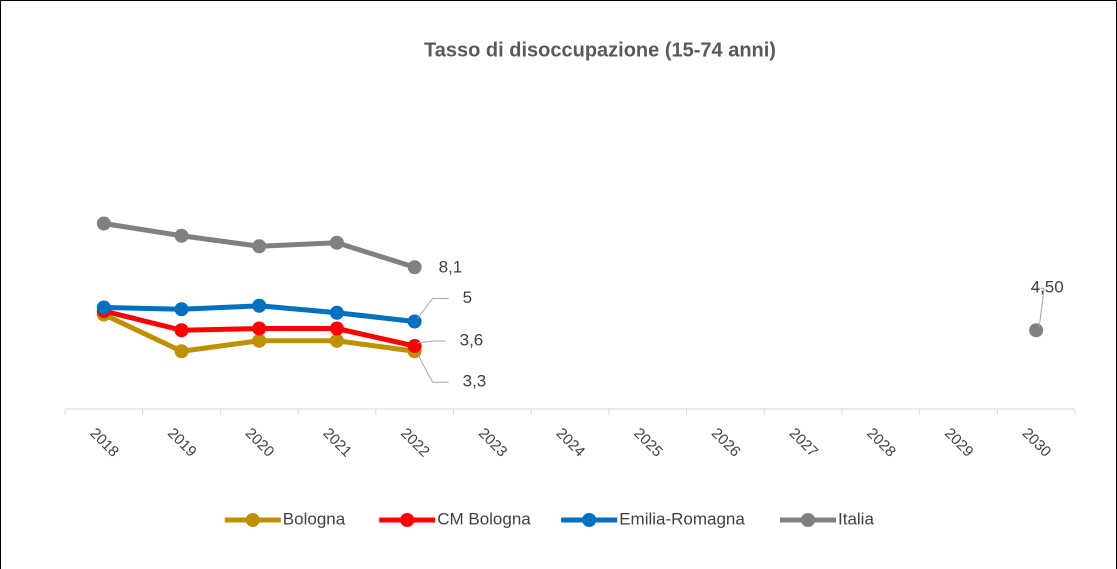 Image resolution: width=1117 pixels, height=569 pixels. What do you see at coordinates (467, 297) in the screenshot?
I see `data-label: 5` at bounding box center [467, 297].